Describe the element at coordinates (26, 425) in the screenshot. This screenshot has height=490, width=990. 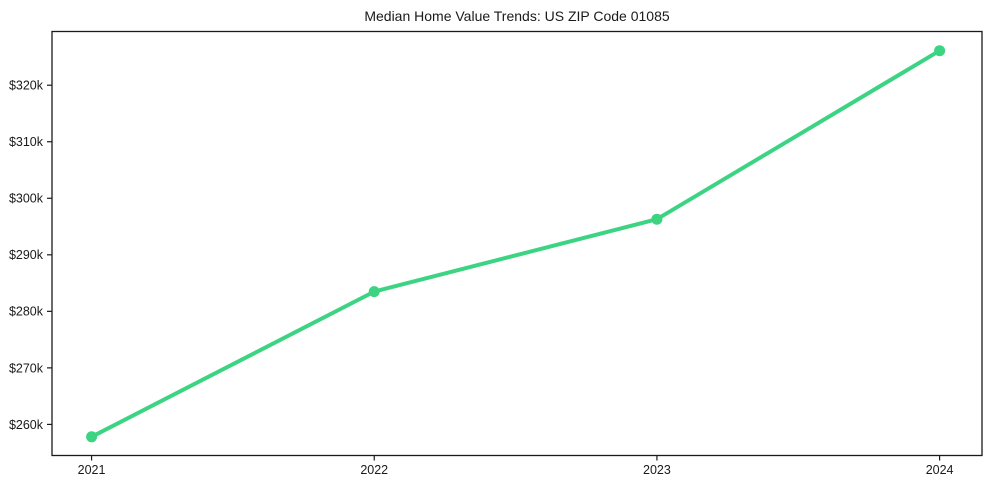
I see `y-tick-label: $260k` at that location.